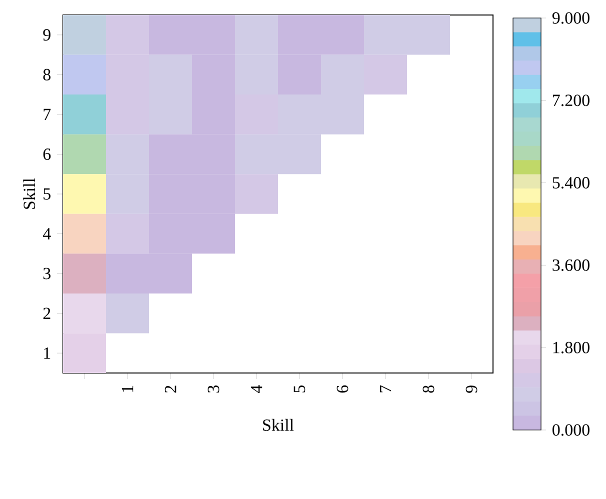 The height and width of the screenshot is (499, 606). What do you see at coordinates (342, 389) in the screenshot?
I see `x-tick-label: 6` at bounding box center [342, 389].